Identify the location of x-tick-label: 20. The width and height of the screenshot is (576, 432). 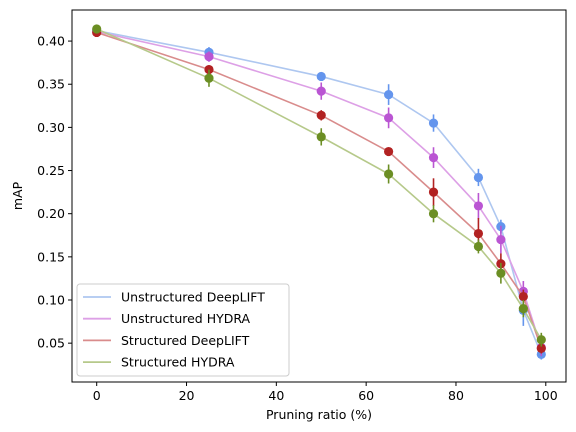
(187, 395).